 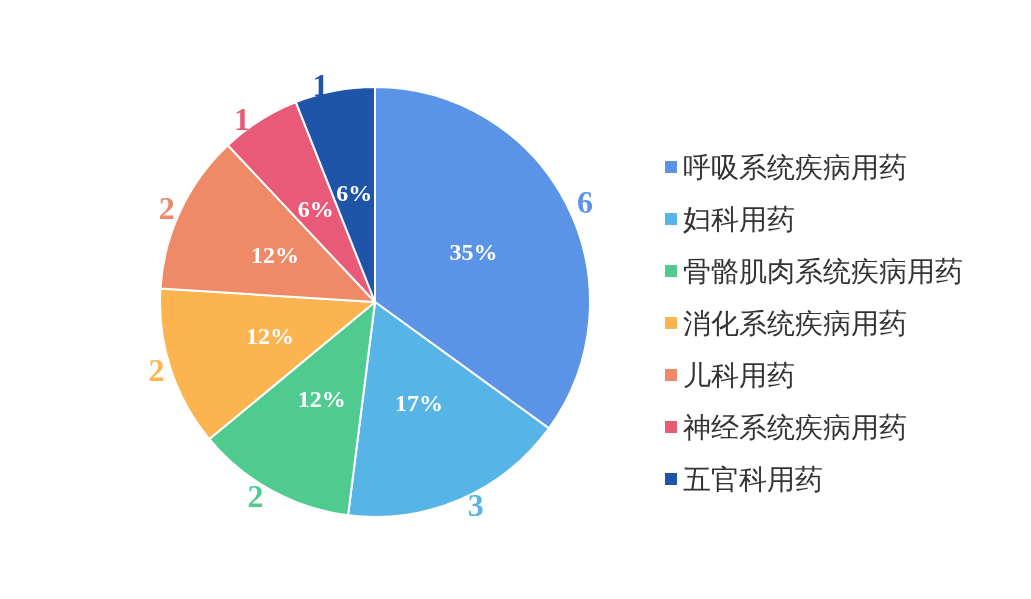 I want to click on data-label: 17%, so click(x=418, y=403).